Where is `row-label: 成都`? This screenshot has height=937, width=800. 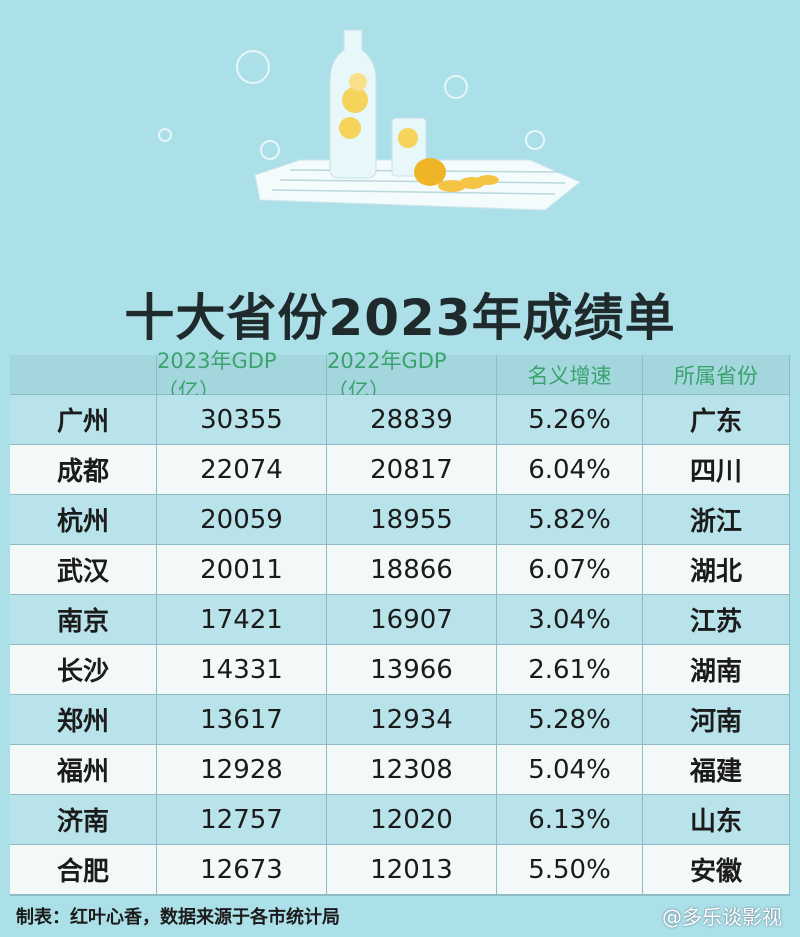 row-label: 成都 is located at coordinates (83, 470).